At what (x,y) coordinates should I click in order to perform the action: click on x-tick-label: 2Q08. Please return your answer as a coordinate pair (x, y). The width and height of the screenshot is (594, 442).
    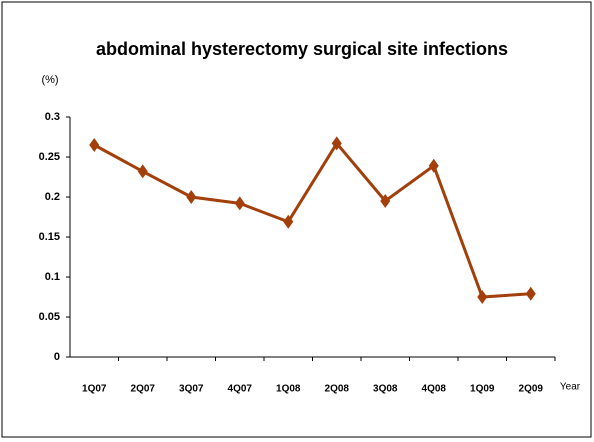
    Looking at the image, I should click on (337, 389).